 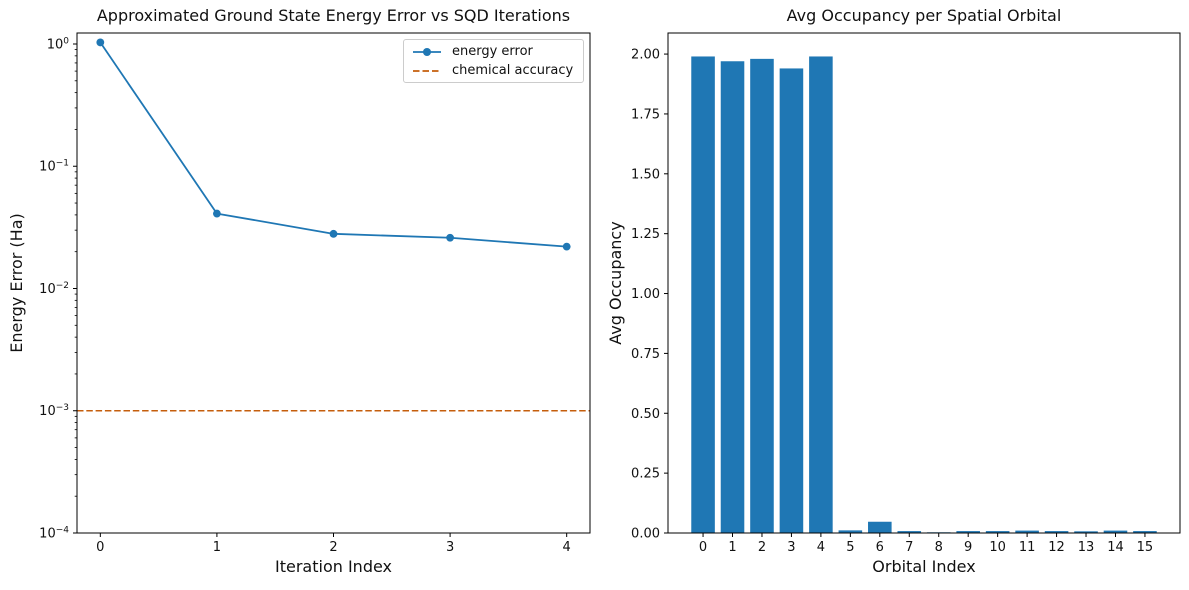 I want to click on energy-error-xlabel: Iteration Index, so click(x=333, y=566).